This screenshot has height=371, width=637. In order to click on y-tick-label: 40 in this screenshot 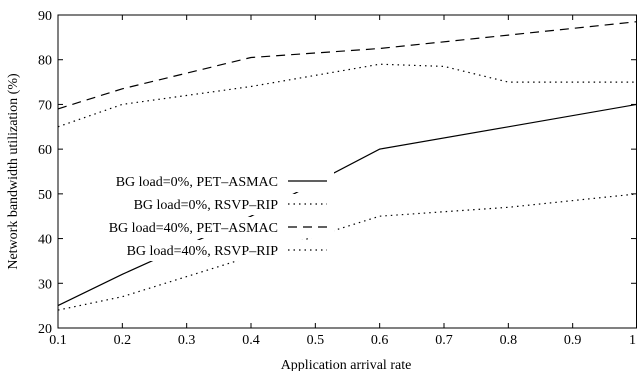, I will do `click(45, 240)`.